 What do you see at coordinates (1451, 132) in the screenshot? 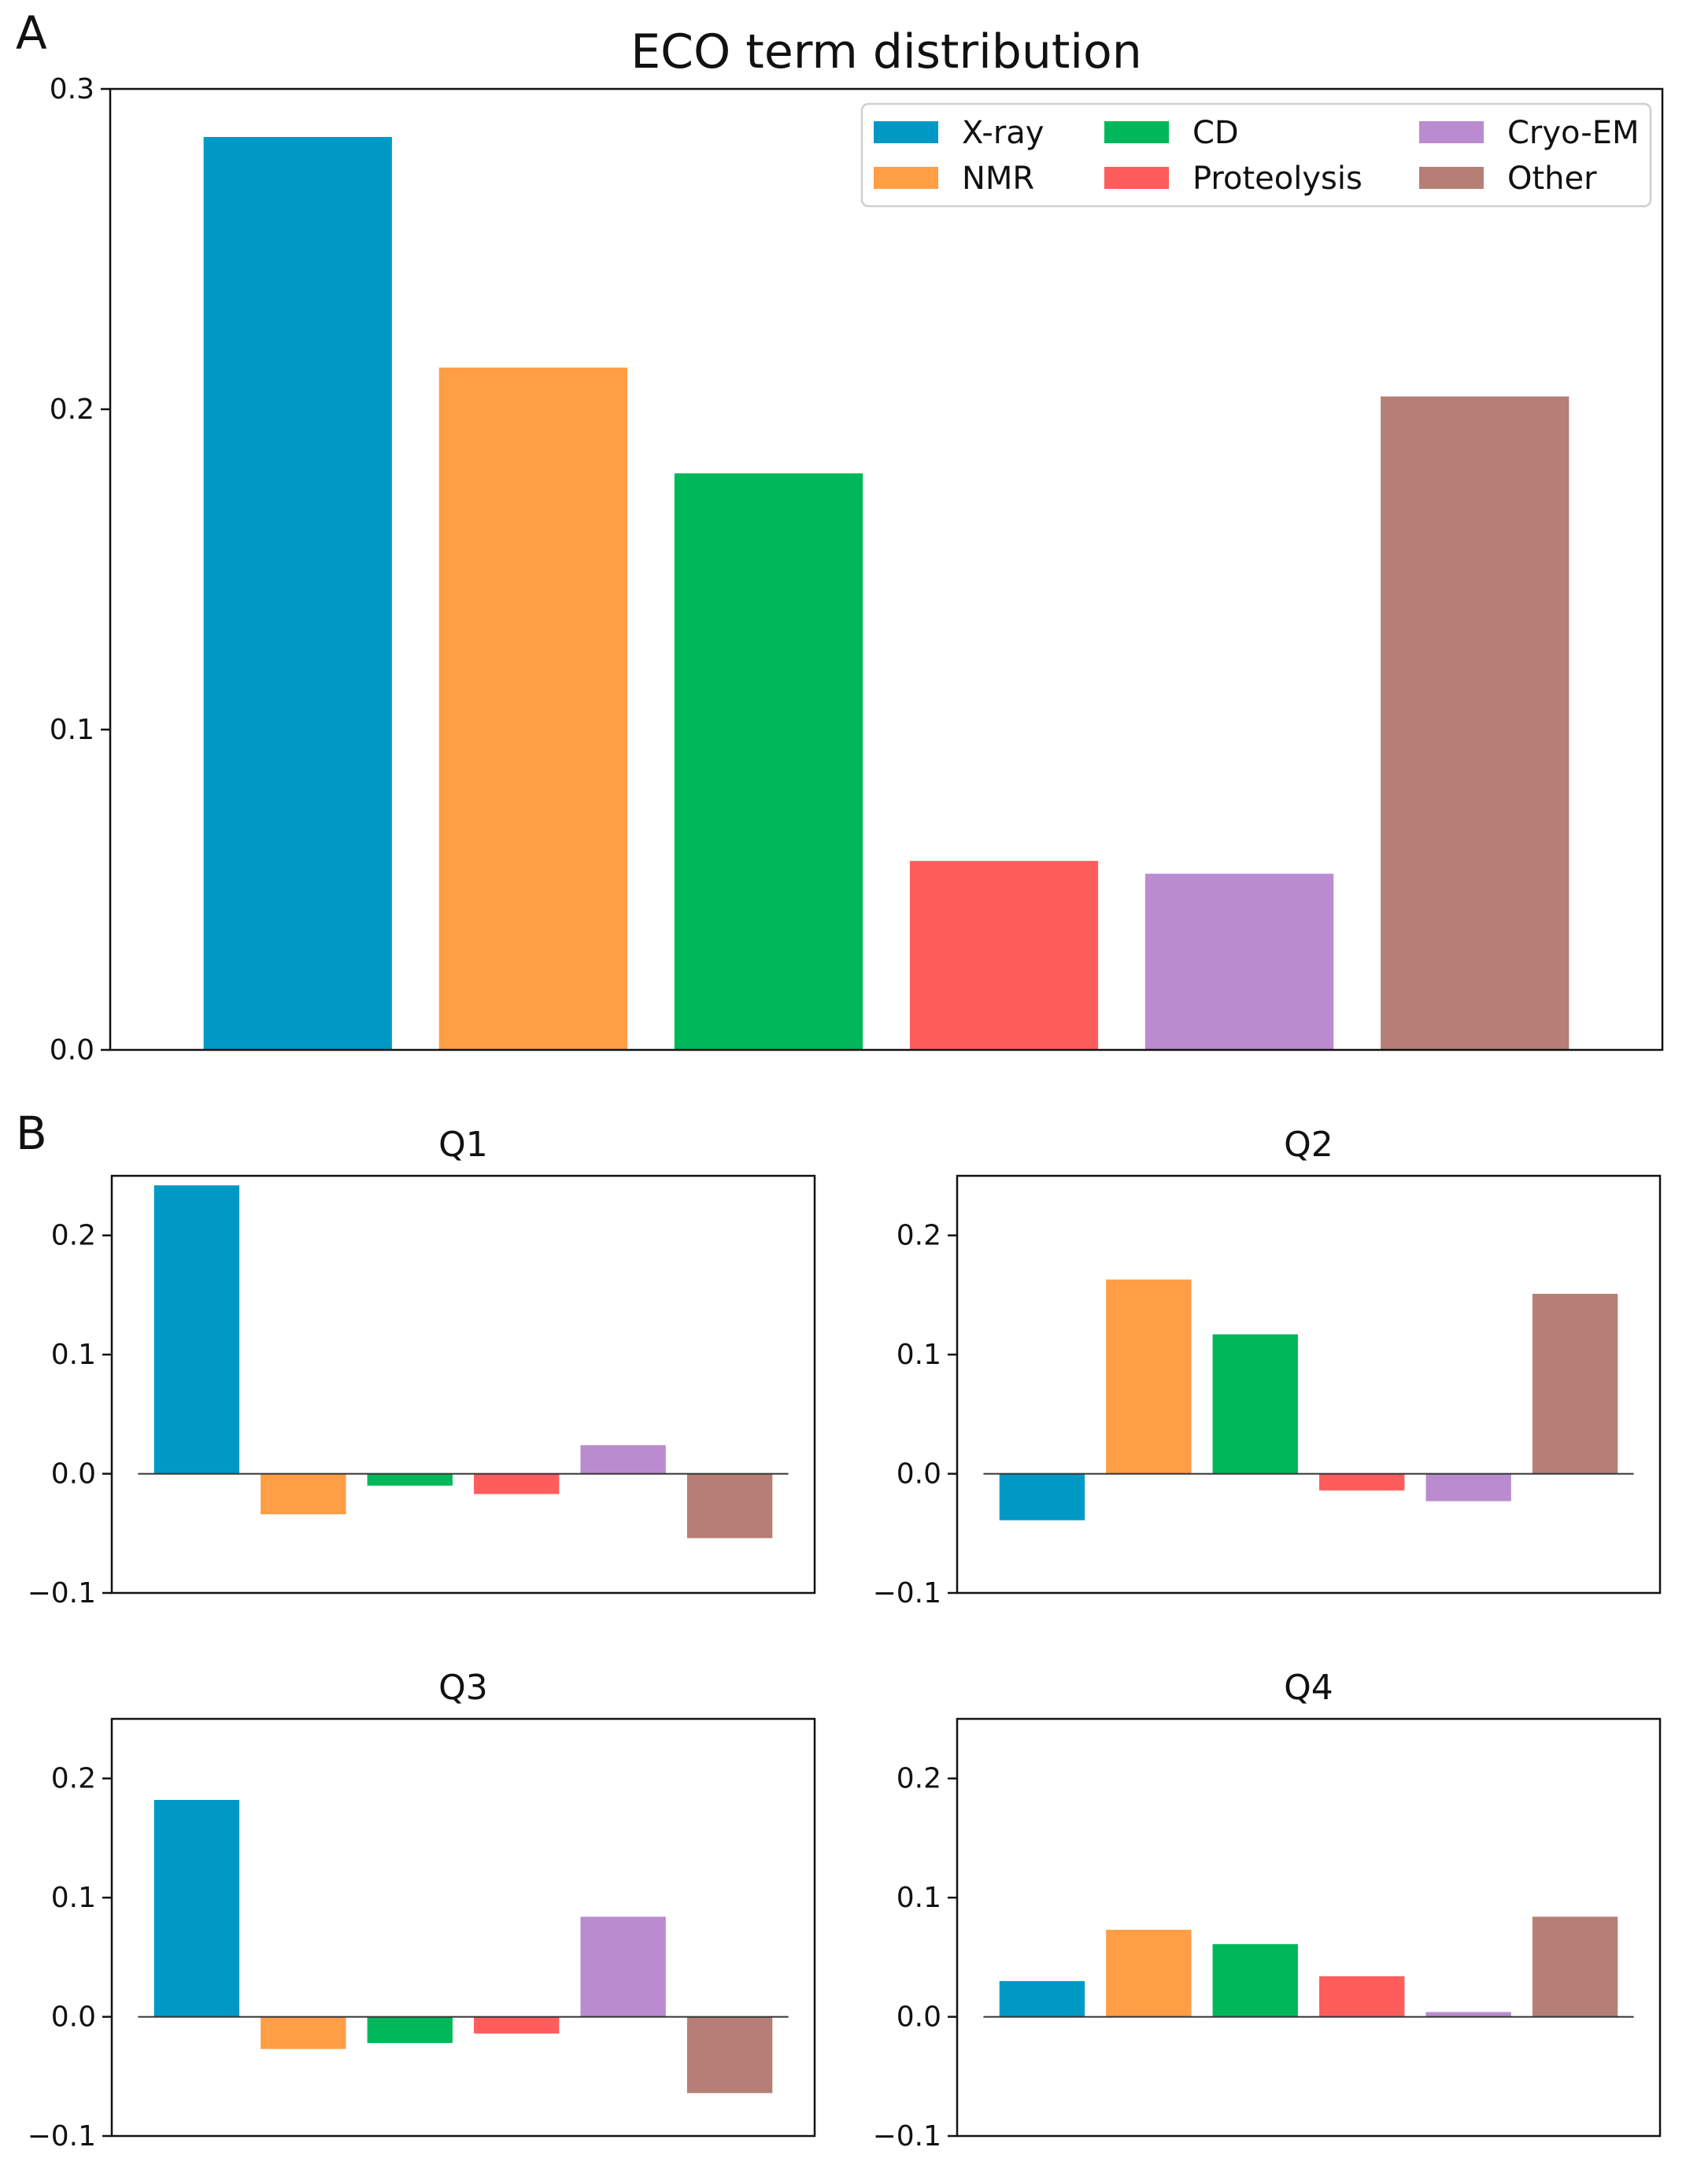
I see `legend-swatch-cryo-em` at bounding box center [1451, 132].